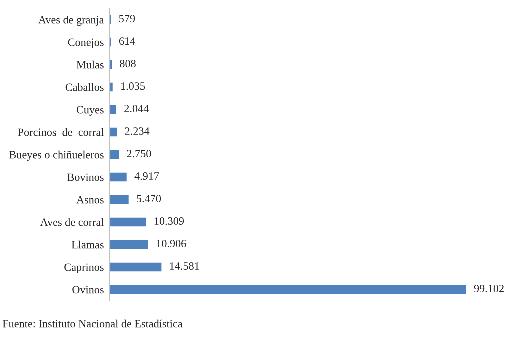 Image resolution: width=523 pixels, height=342 pixels. I want to click on data-label: 2.234, so click(137, 132).